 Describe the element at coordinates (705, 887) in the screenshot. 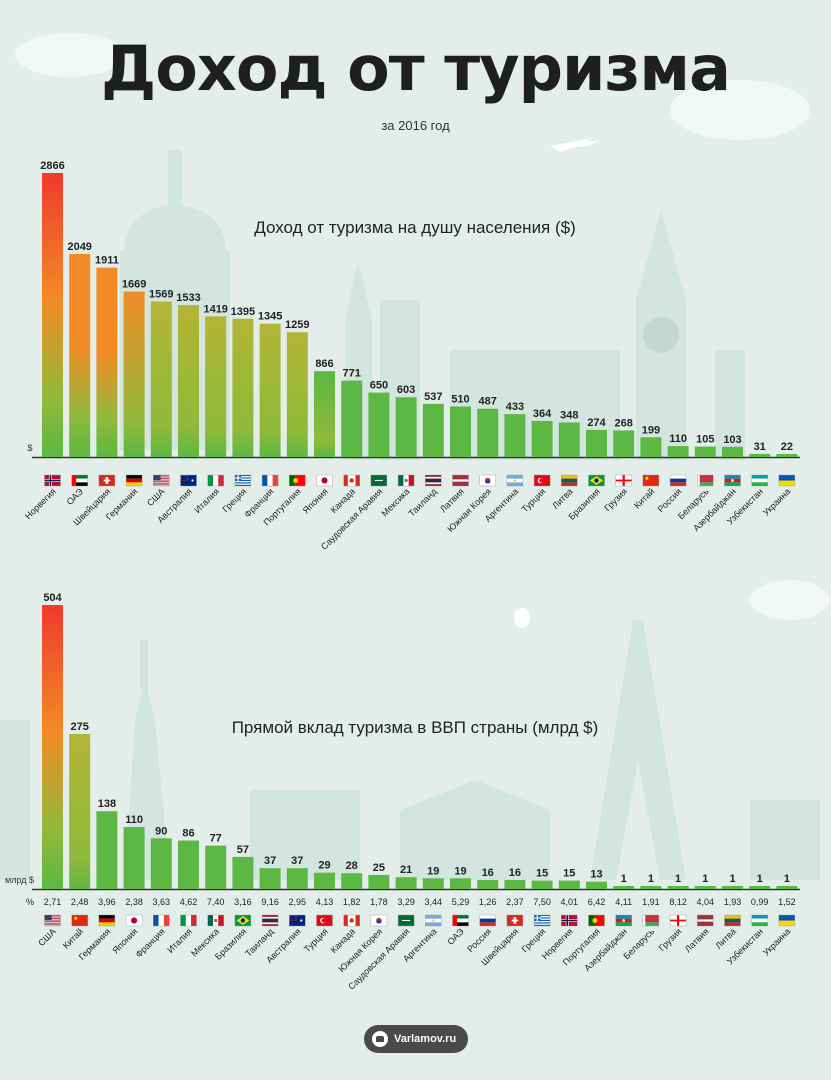

I see `bar-латвия` at that location.